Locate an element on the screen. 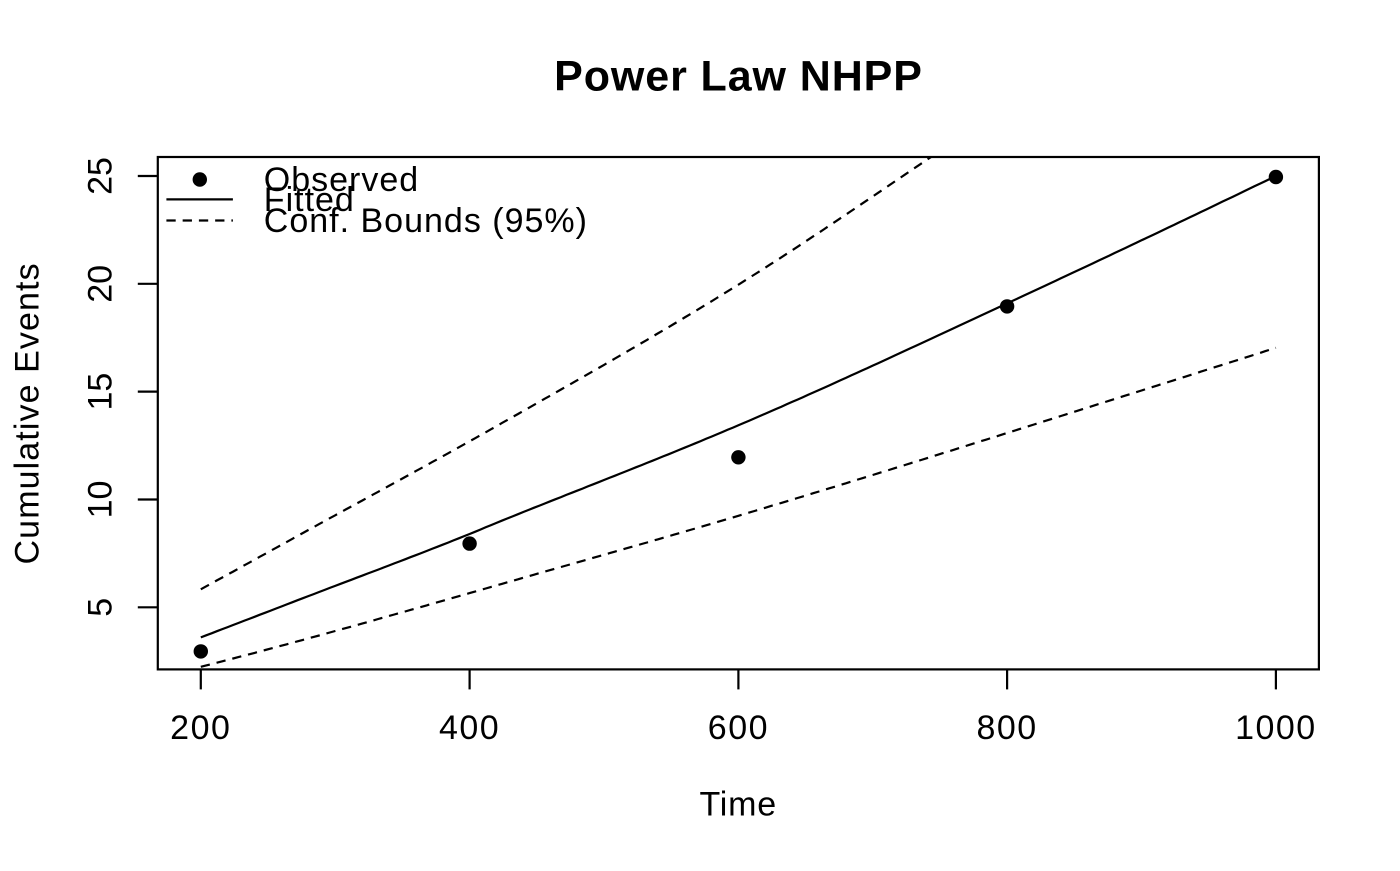 This screenshot has height=871, width=1400. svg-text: 25 is located at coordinates (101, 176).